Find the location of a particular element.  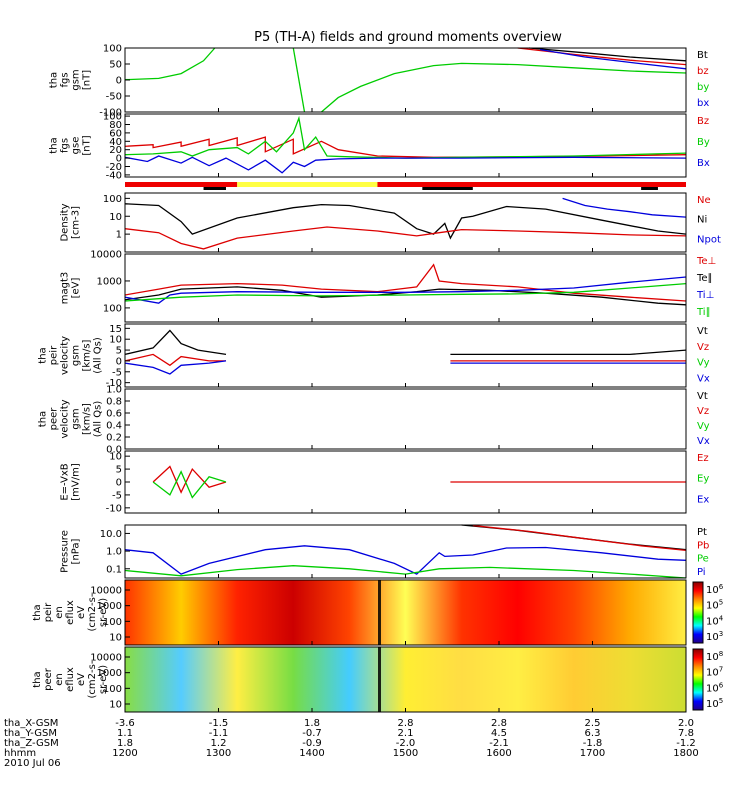

x-row-label: hhmm is located at coordinates (20, 753).